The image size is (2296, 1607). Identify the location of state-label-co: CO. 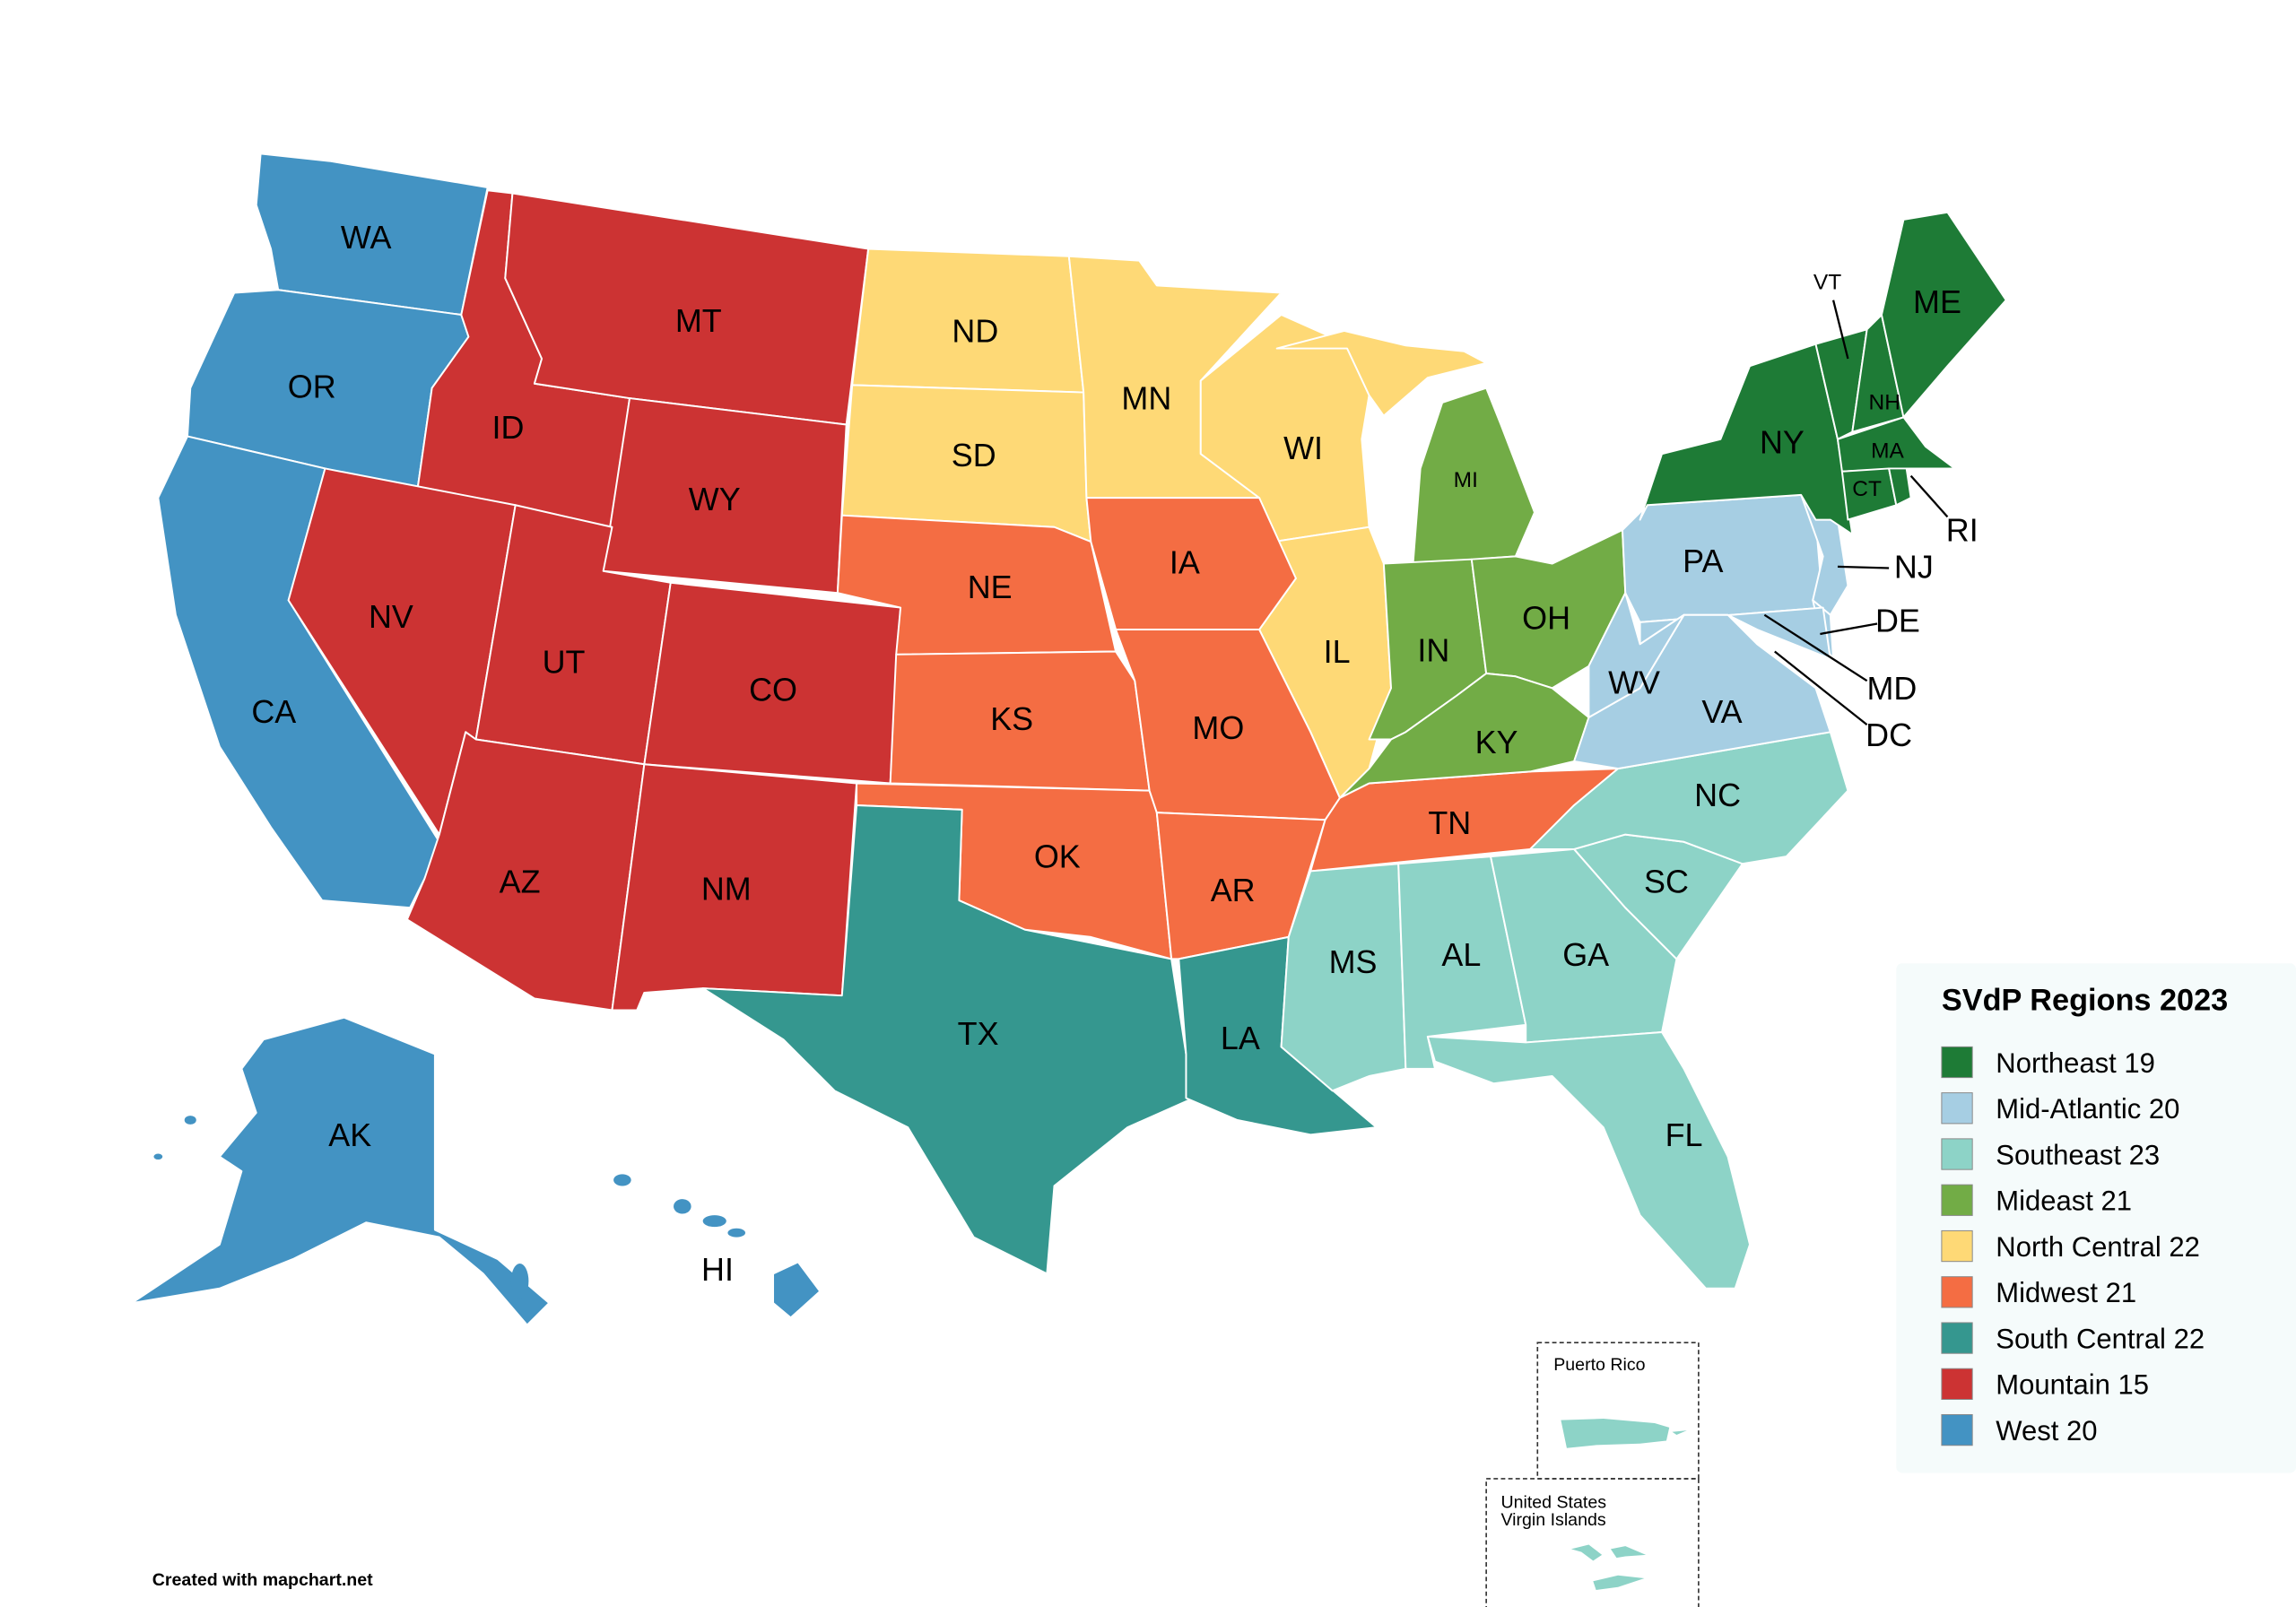
(773, 690).